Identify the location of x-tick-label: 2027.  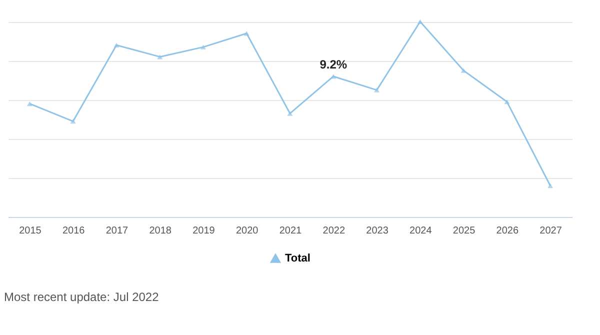
(551, 231).